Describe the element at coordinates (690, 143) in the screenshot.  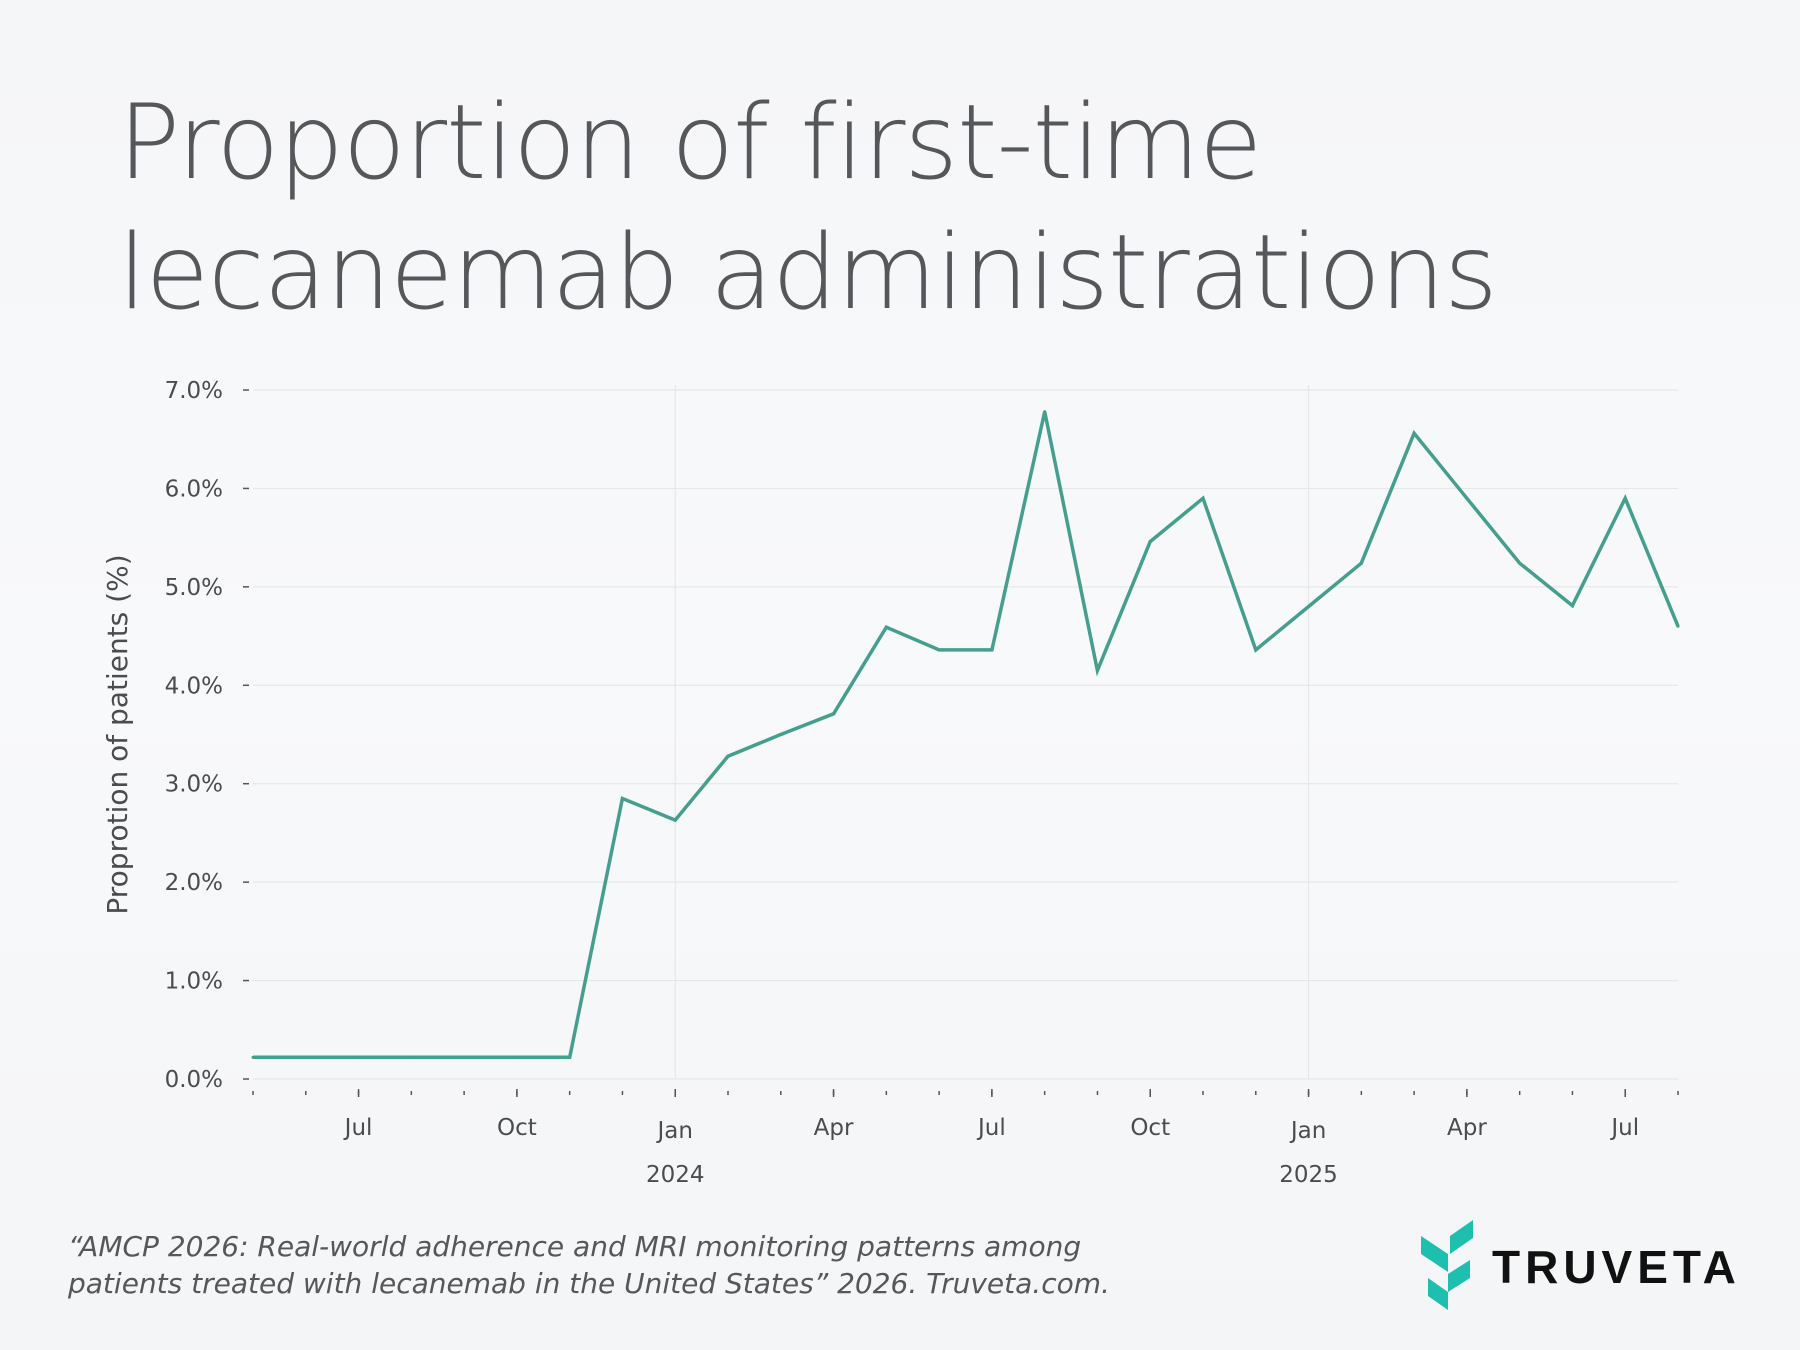
I see `title-line-1: Proportion of first-time` at that location.